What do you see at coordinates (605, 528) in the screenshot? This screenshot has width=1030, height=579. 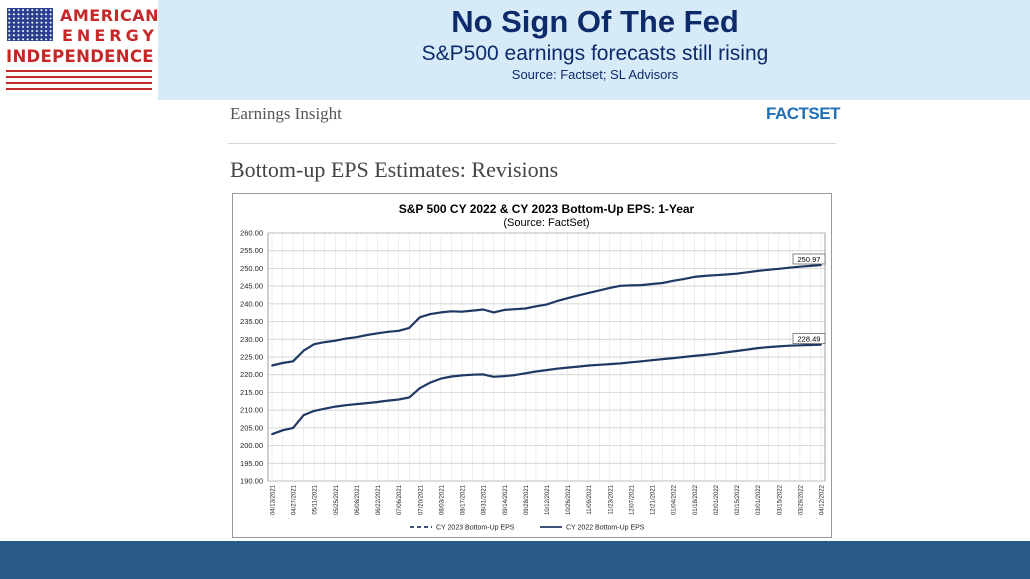 I see `legend-label-cy2022: CY 2022 Bottom-Up EPS` at bounding box center [605, 528].